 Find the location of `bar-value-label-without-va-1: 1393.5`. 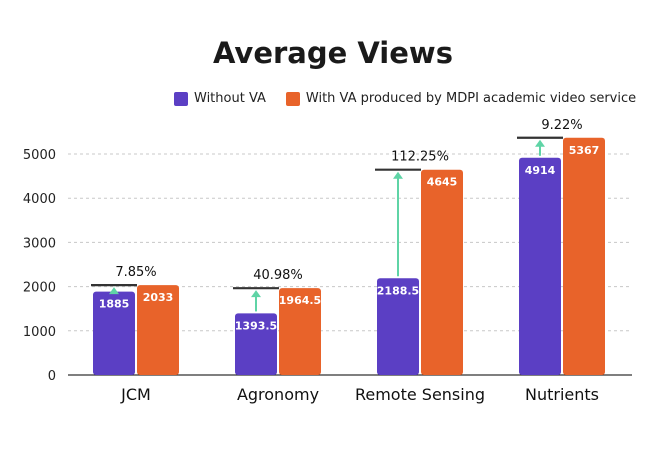

bar-value-label-without-va-1: 1393.5 is located at coordinates (256, 325).